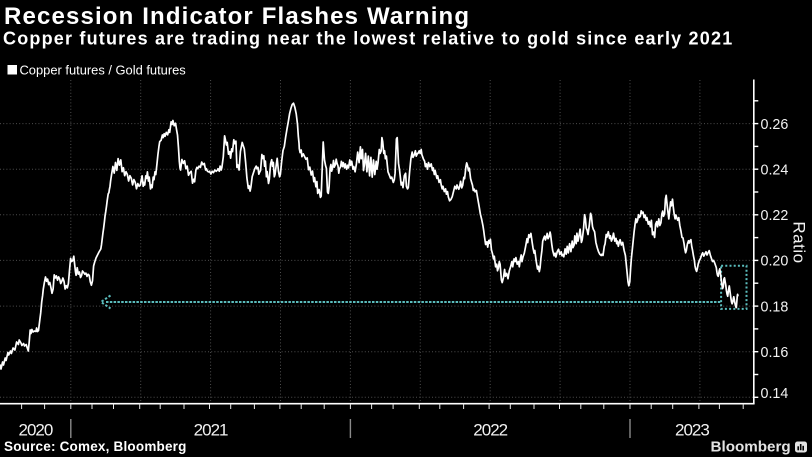 The image size is (812, 457). What do you see at coordinates (775, 353) in the screenshot?
I see `svg-text: 0.16` at bounding box center [775, 353].